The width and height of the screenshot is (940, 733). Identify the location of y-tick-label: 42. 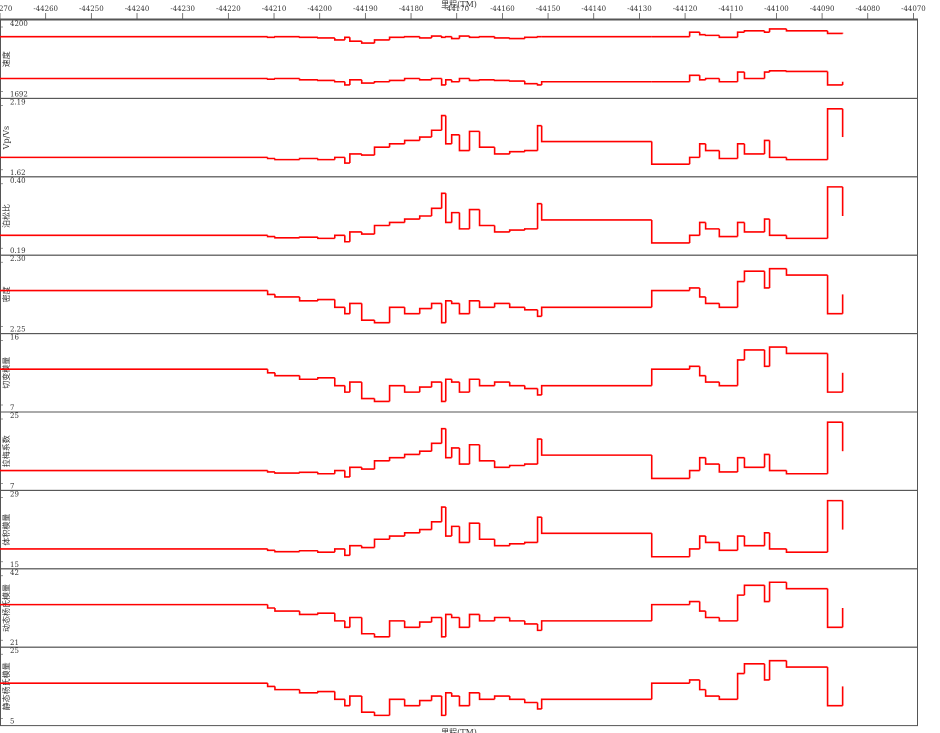
(14, 573).